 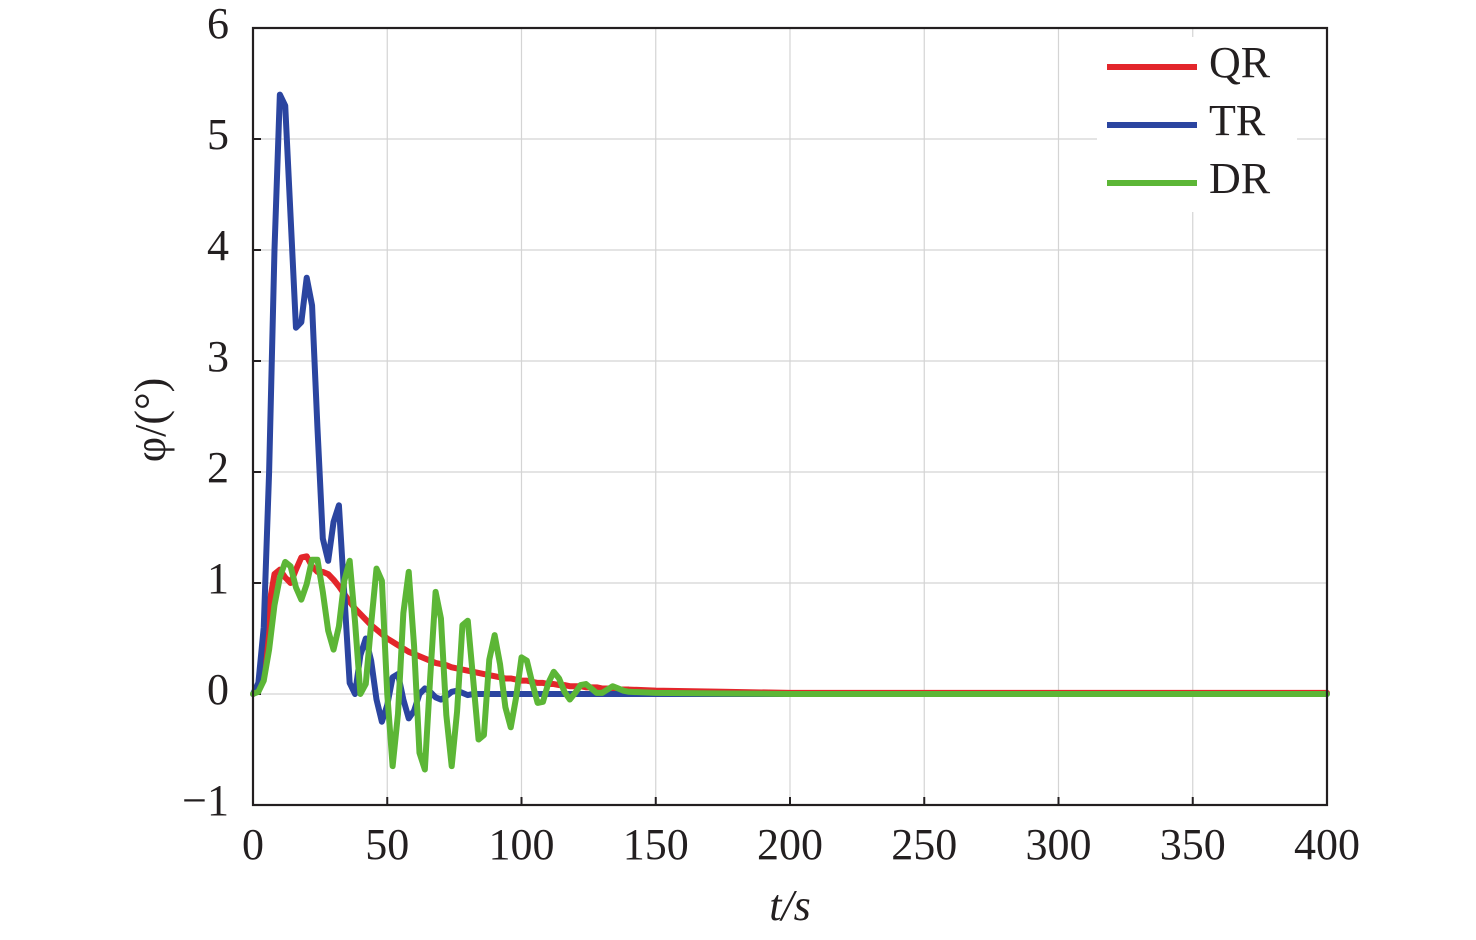 What do you see at coordinates (656, 844) in the screenshot?
I see `x-tick-label: 150` at bounding box center [656, 844].